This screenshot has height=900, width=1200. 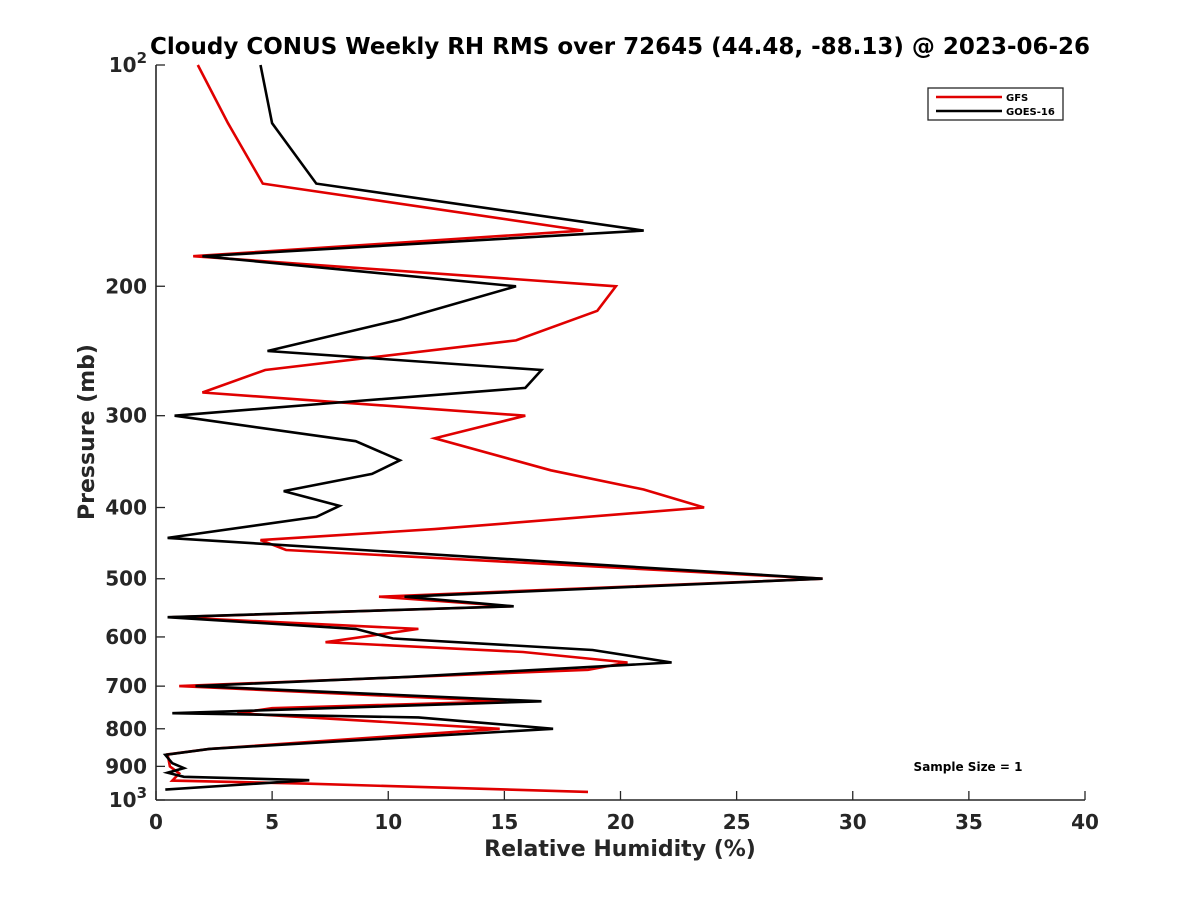 I want to click on x-tick-label: 20, so click(x=621, y=822).